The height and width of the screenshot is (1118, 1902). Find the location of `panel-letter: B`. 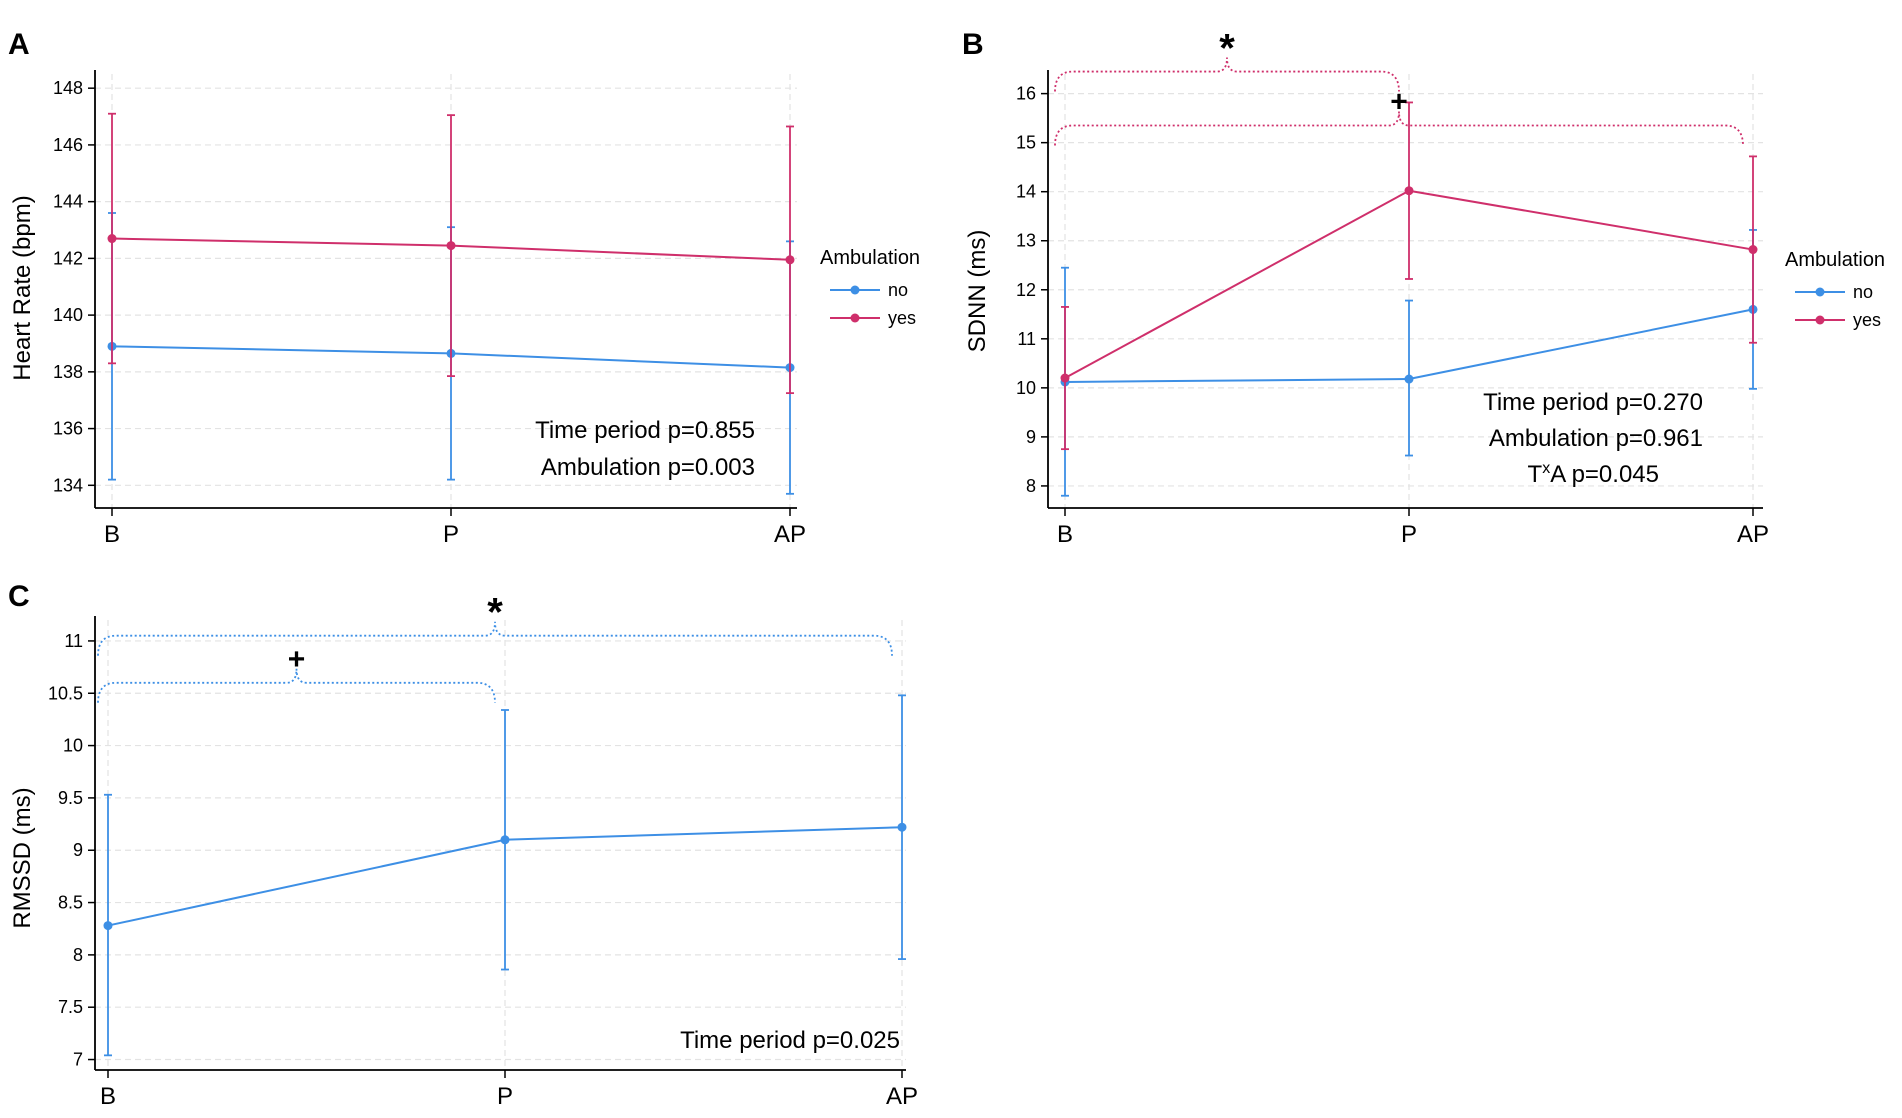

panel-letter: B is located at coordinates (973, 44).